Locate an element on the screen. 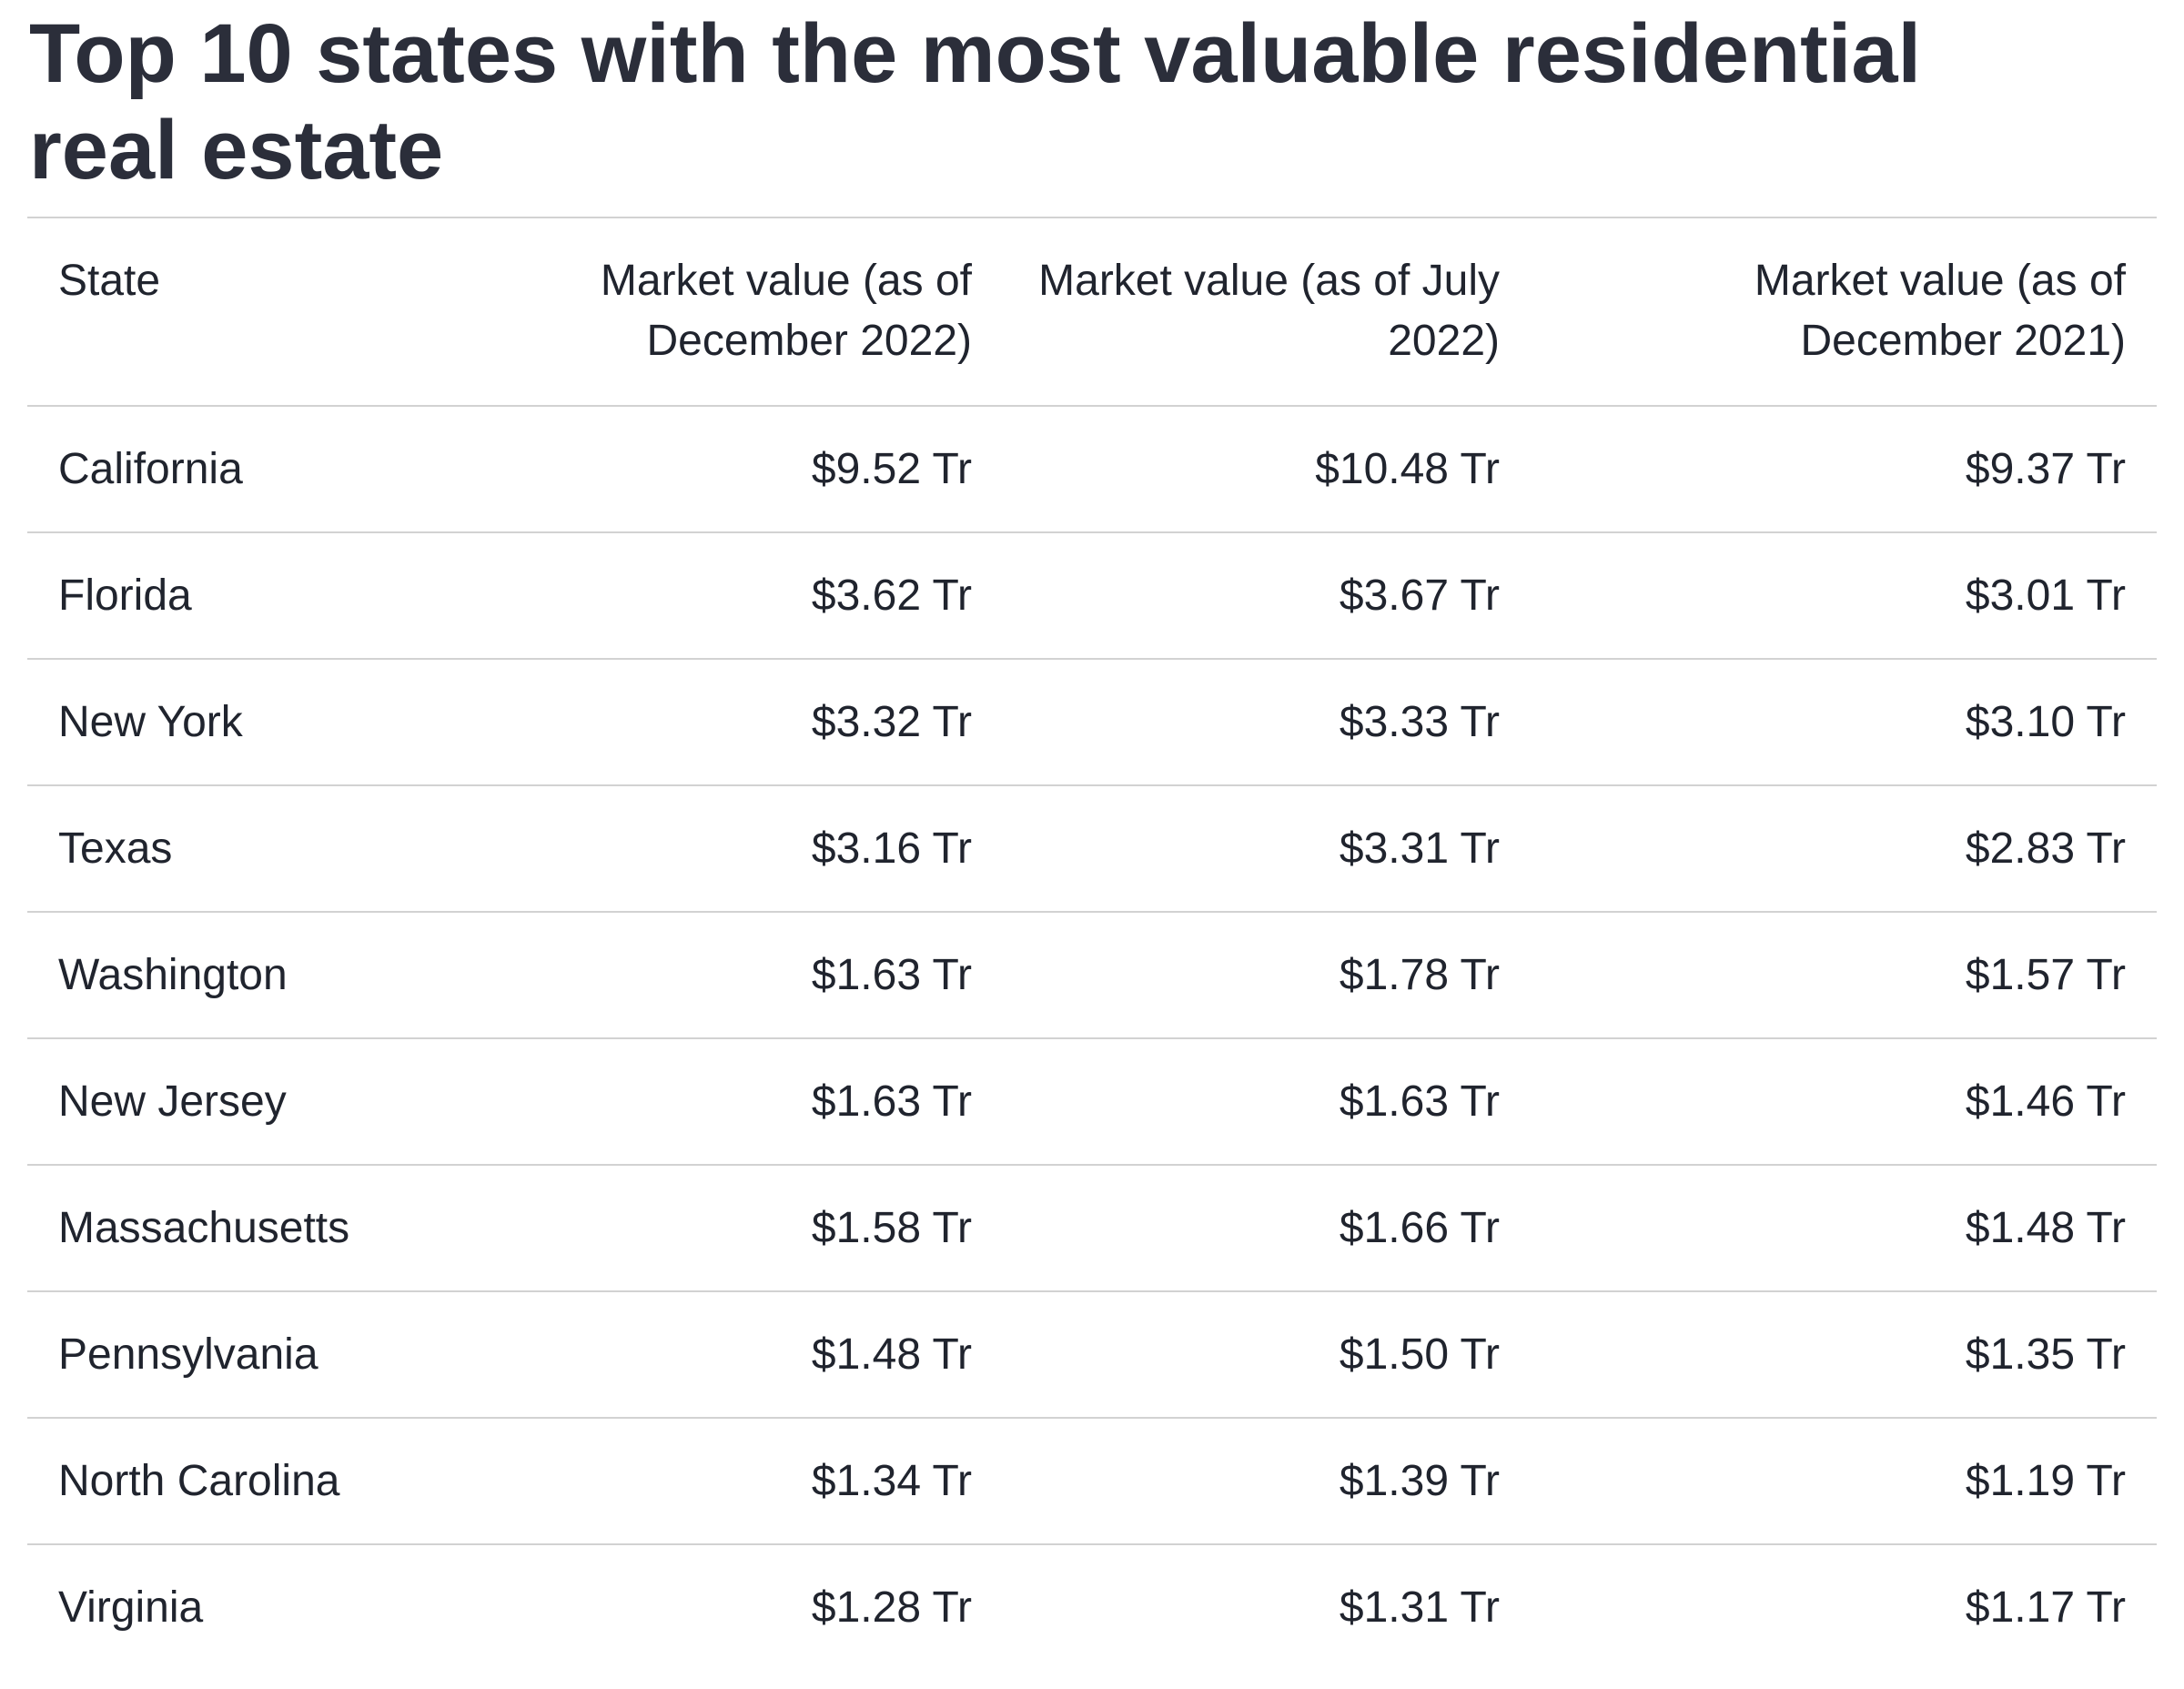  column-header-label: State is located at coordinates (110, 281).